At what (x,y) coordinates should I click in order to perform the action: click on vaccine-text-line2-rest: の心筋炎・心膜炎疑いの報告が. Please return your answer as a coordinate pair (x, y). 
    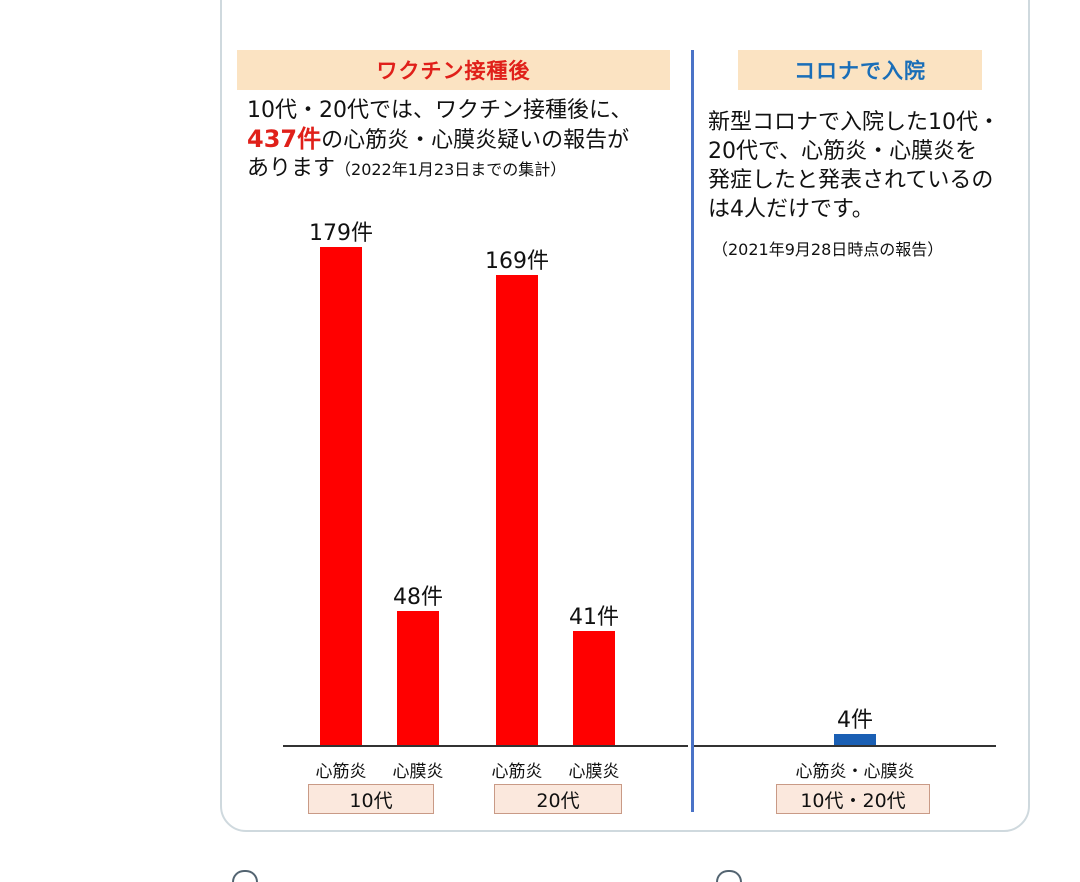
    Looking at the image, I should click on (475, 140).